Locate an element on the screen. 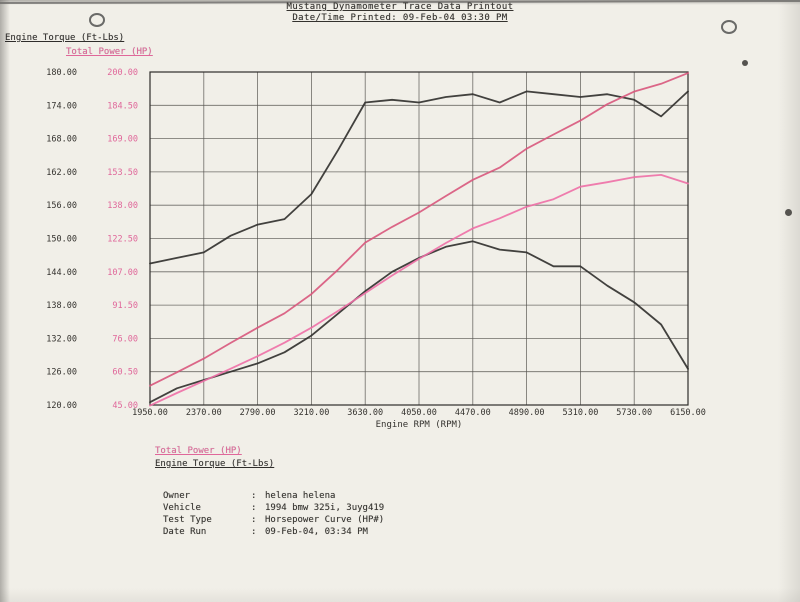 The height and width of the screenshot is (602, 800). info-value: 1994 bmw 325i, 3uyg419 is located at coordinates (325, 508).